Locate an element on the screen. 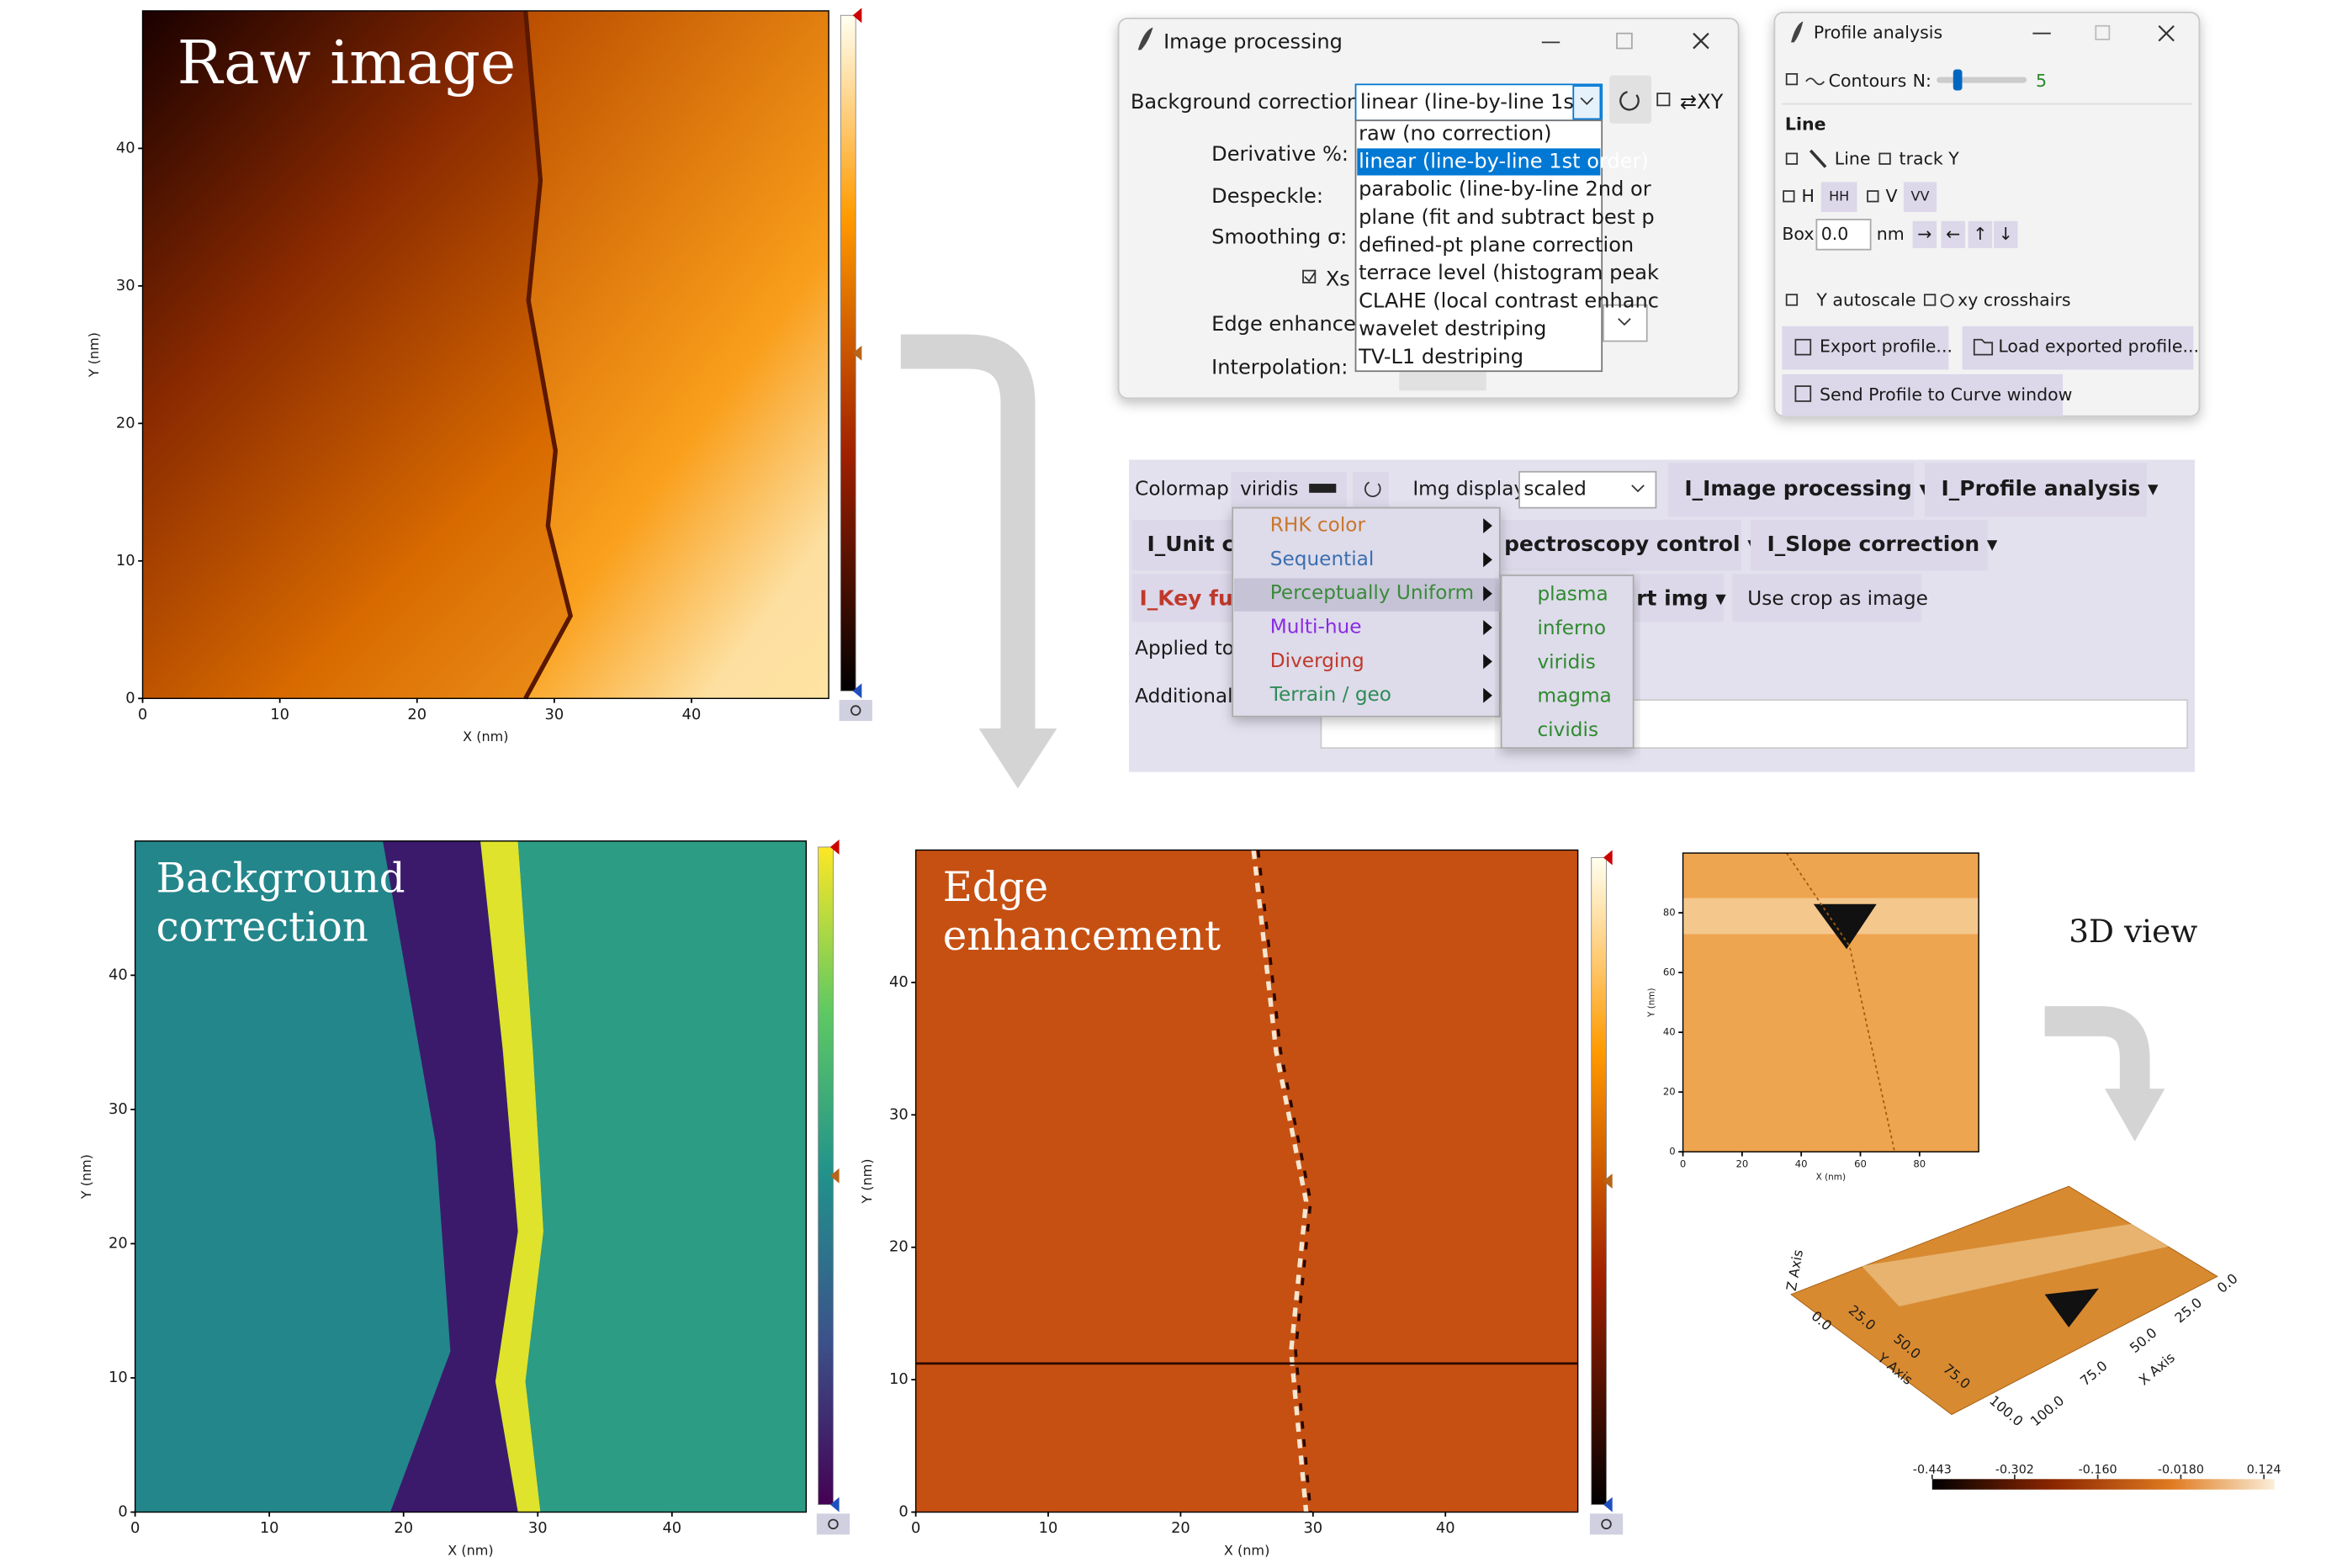  button-label: ↓ is located at coordinates (2006, 234).